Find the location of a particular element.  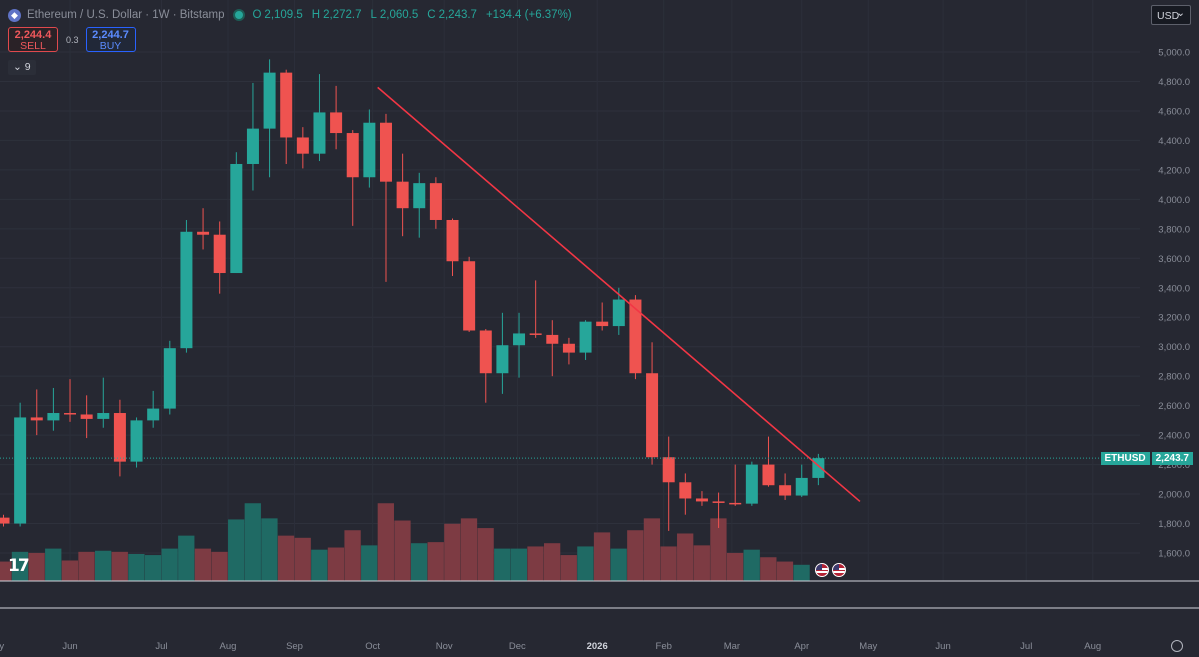

indicators-toggle: ⌄ 9 is located at coordinates (22, 67).